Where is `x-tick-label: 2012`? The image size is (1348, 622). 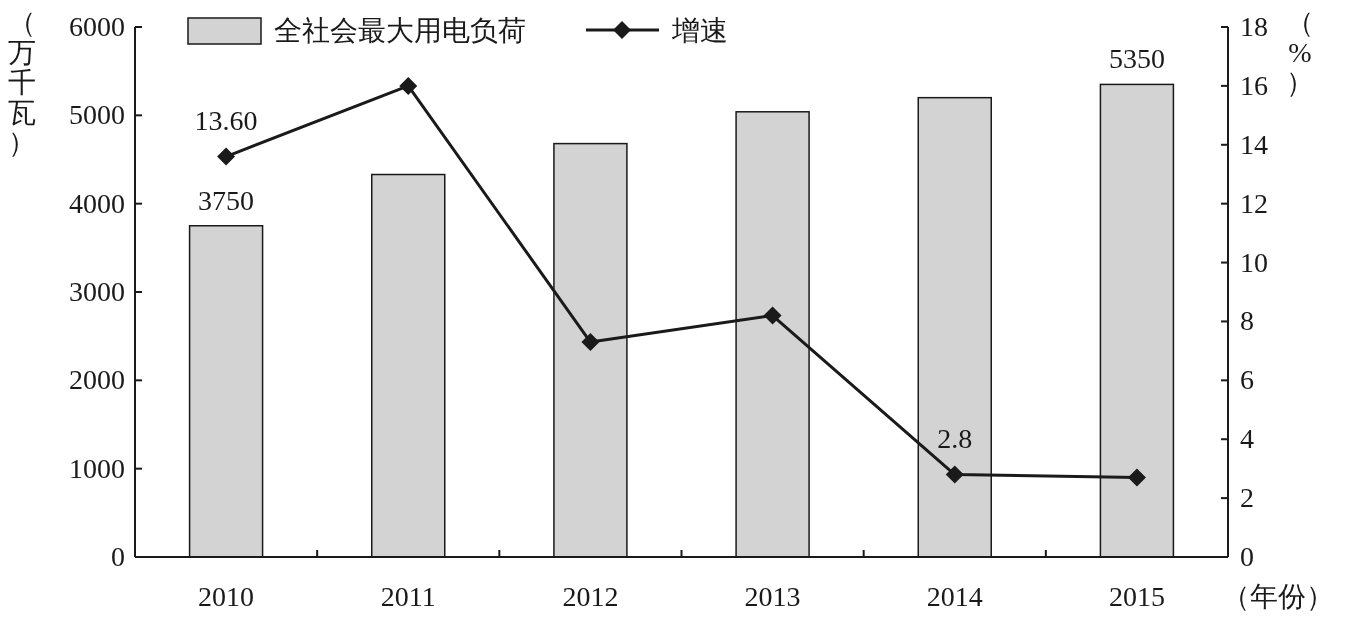 x-tick-label: 2012 is located at coordinates (590, 596).